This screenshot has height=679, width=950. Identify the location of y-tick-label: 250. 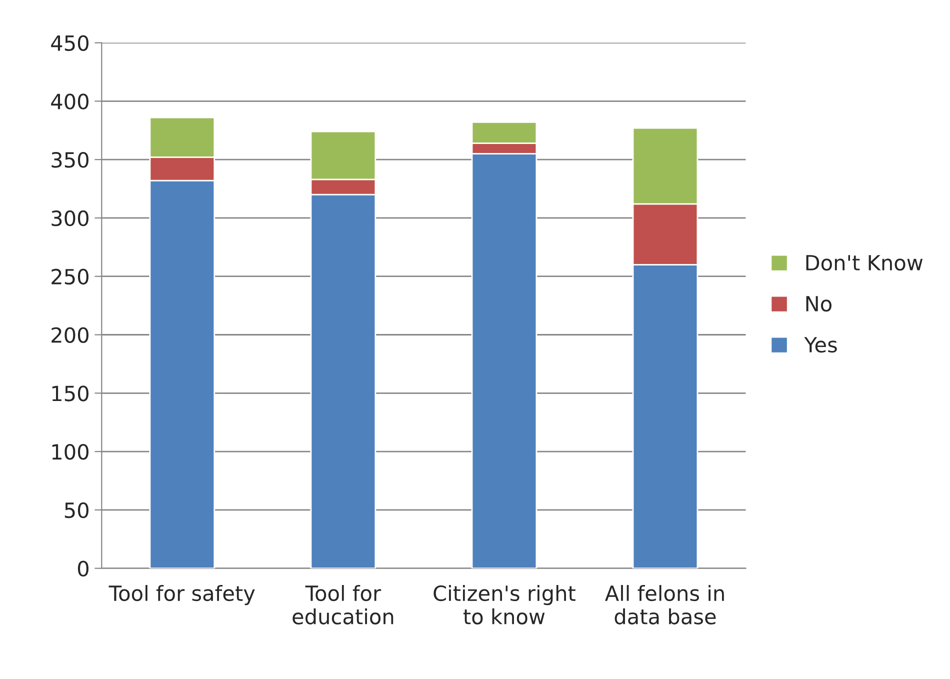
(70, 276).